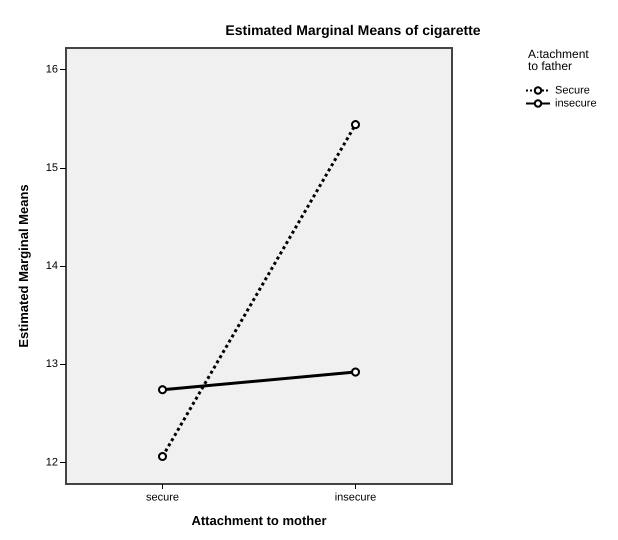 The image size is (618, 540). What do you see at coordinates (23, 266) in the screenshot?
I see `y-axis-title: Estimated Marginal Means` at bounding box center [23, 266].